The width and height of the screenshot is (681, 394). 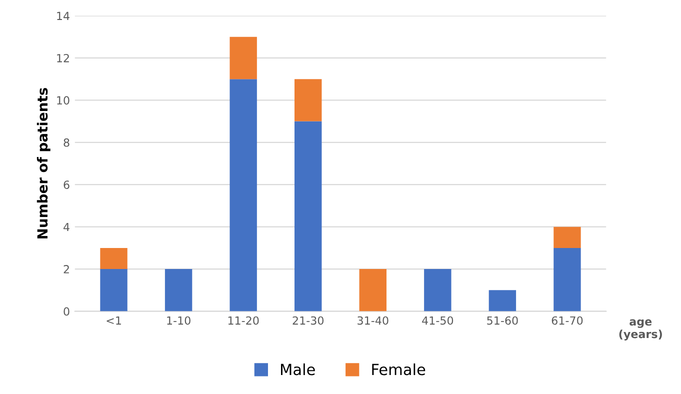 What do you see at coordinates (298, 369) in the screenshot?
I see `legend-label: Male` at bounding box center [298, 369].